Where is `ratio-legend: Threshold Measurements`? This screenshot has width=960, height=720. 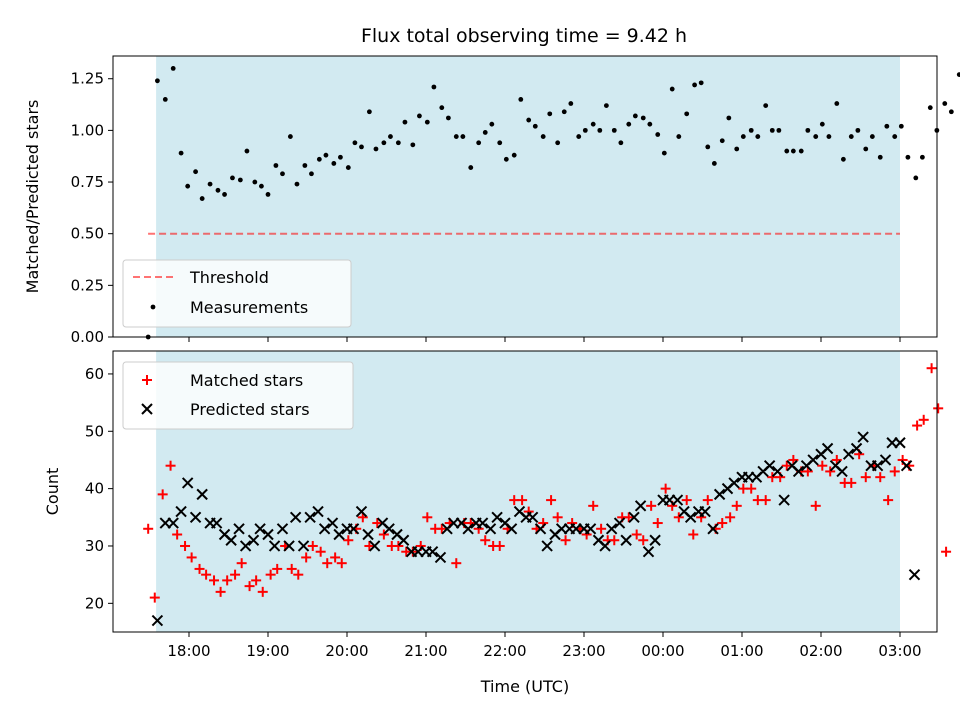
ratio-legend: Threshold Measurements is located at coordinates (237, 293).